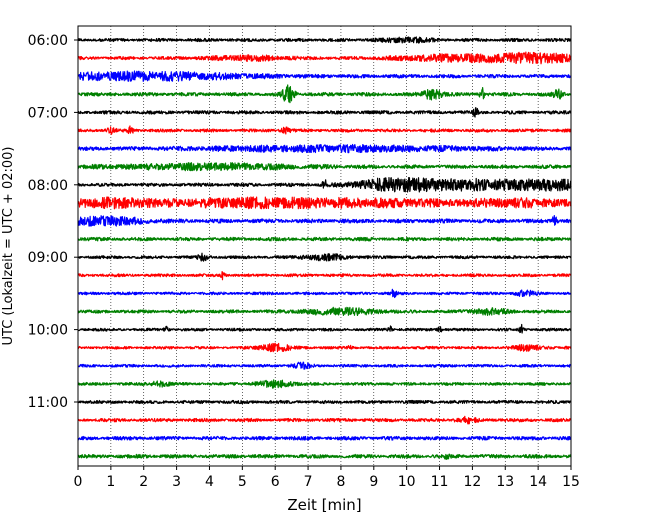  Describe the element at coordinates (472, 482) in the screenshot. I see `x-tick-label: 12` at that location.